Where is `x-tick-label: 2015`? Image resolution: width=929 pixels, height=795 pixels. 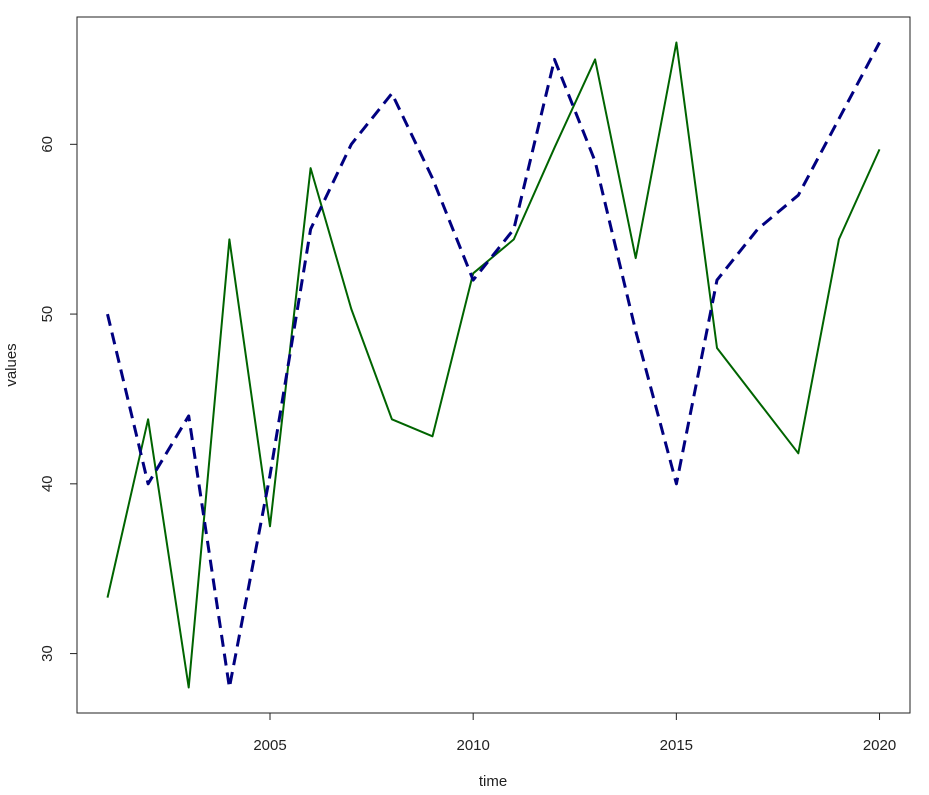 x-tick-label: 2015 is located at coordinates (676, 745).